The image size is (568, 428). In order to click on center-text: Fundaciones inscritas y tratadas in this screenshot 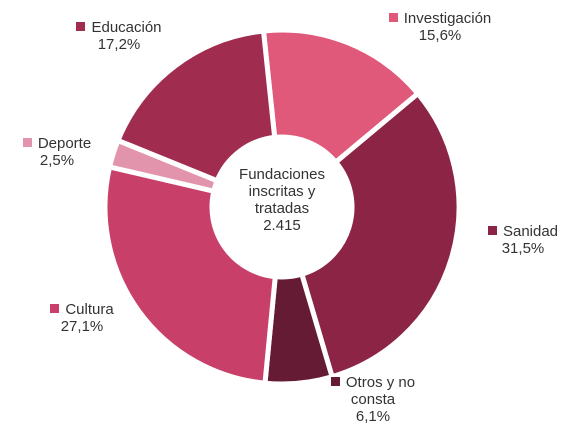, I will do `click(282, 191)`.